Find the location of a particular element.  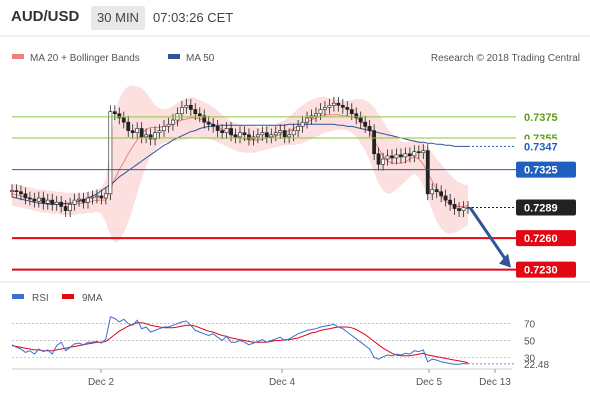

rsi-legend-label: RSI is located at coordinates (40, 298).